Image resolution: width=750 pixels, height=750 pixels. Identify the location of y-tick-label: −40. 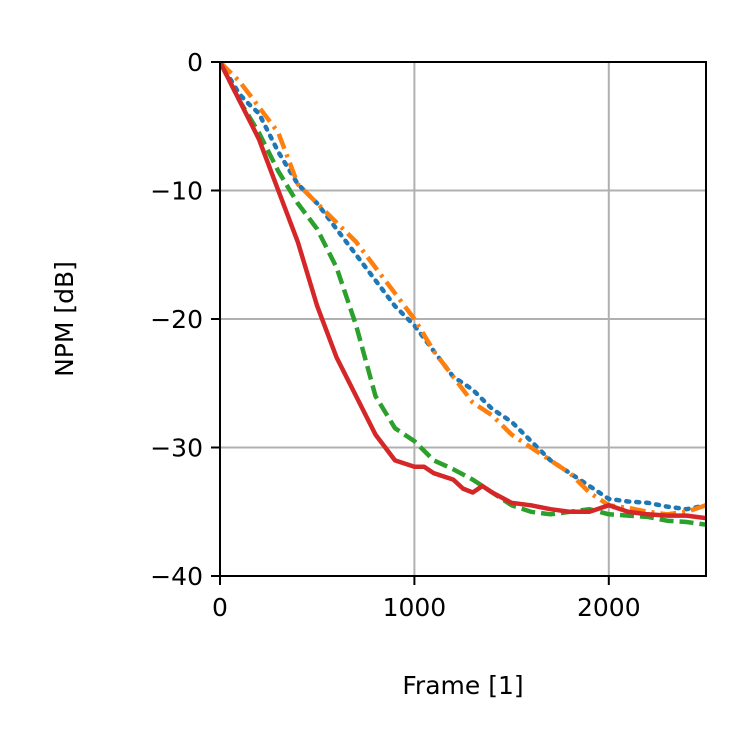
(176, 576).